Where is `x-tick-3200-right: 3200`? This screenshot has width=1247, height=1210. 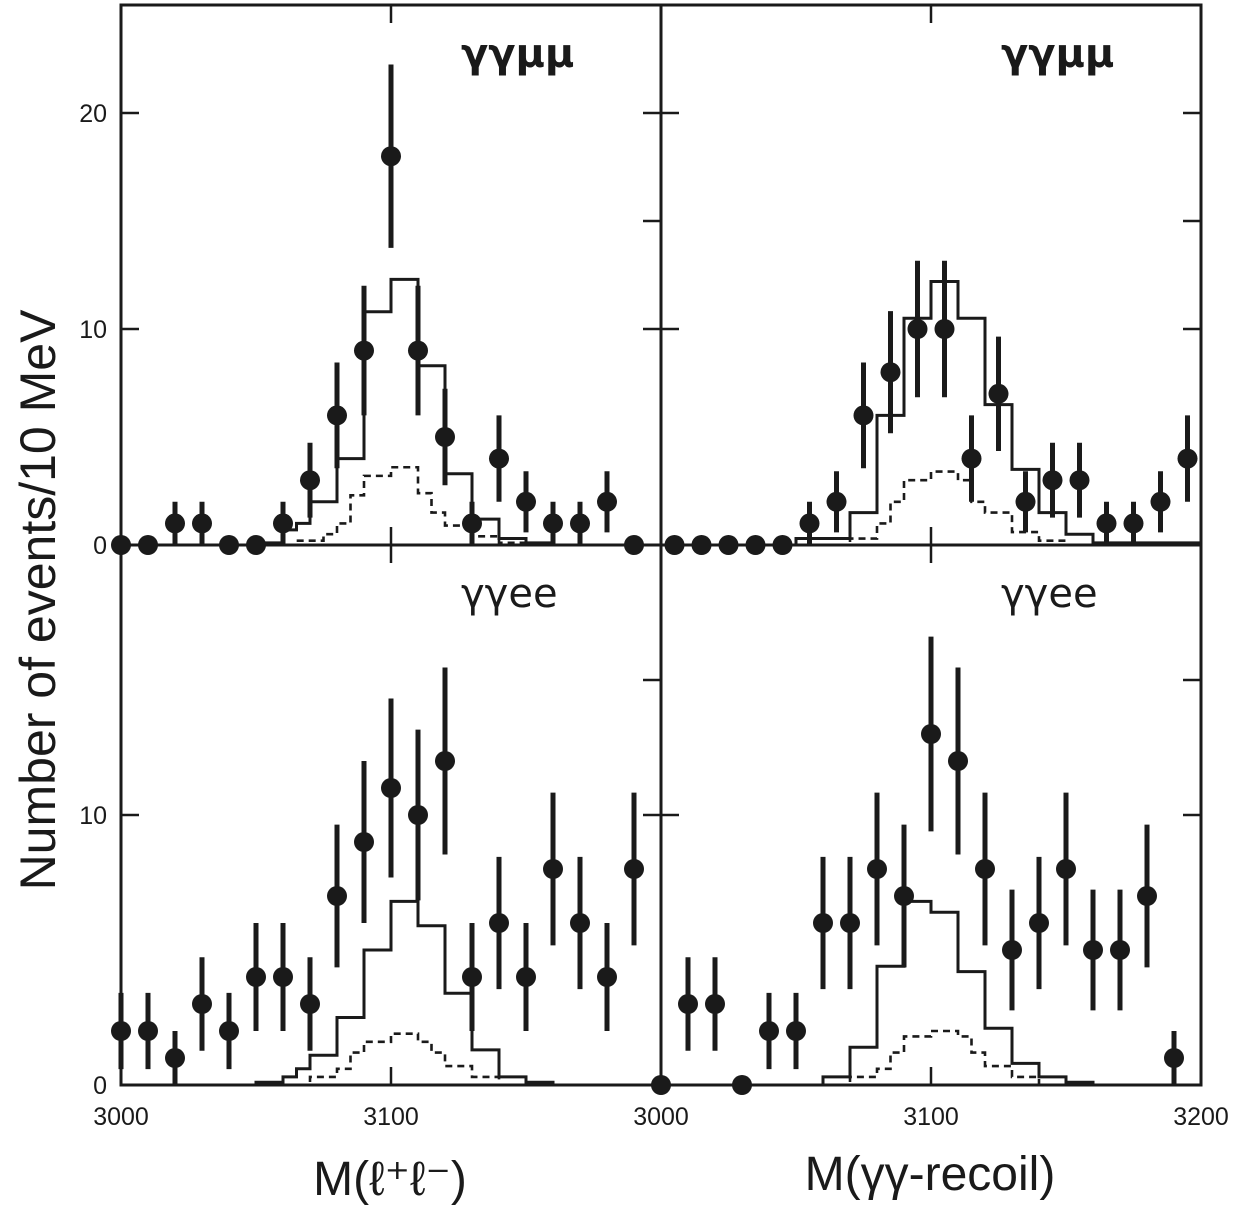 x-tick-3200-right: 3200 is located at coordinates (1201, 1117).